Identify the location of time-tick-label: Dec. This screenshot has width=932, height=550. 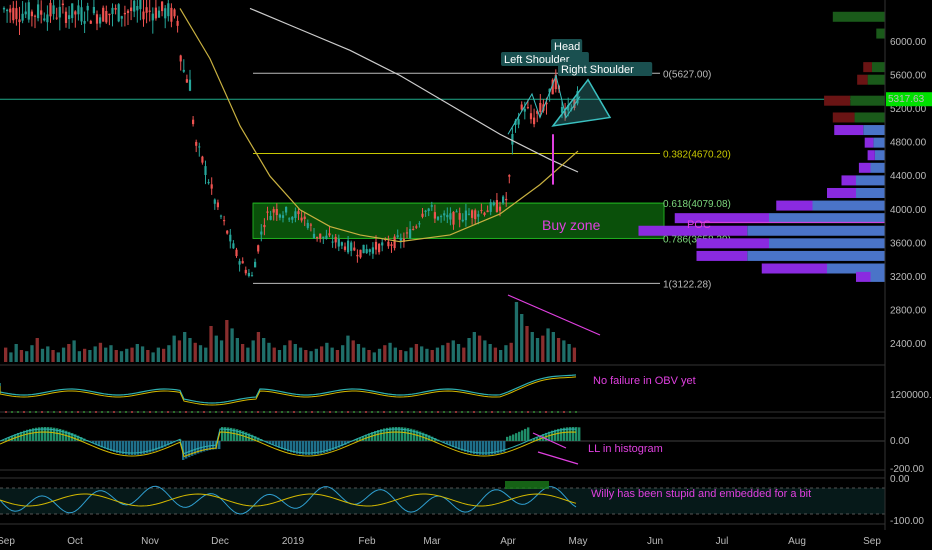
(220, 541).